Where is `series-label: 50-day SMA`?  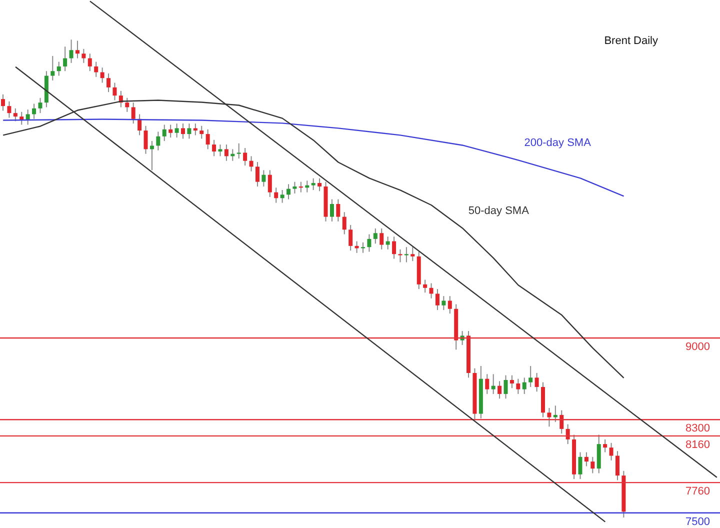
series-label: 50-day SMA is located at coordinates (499, 211).